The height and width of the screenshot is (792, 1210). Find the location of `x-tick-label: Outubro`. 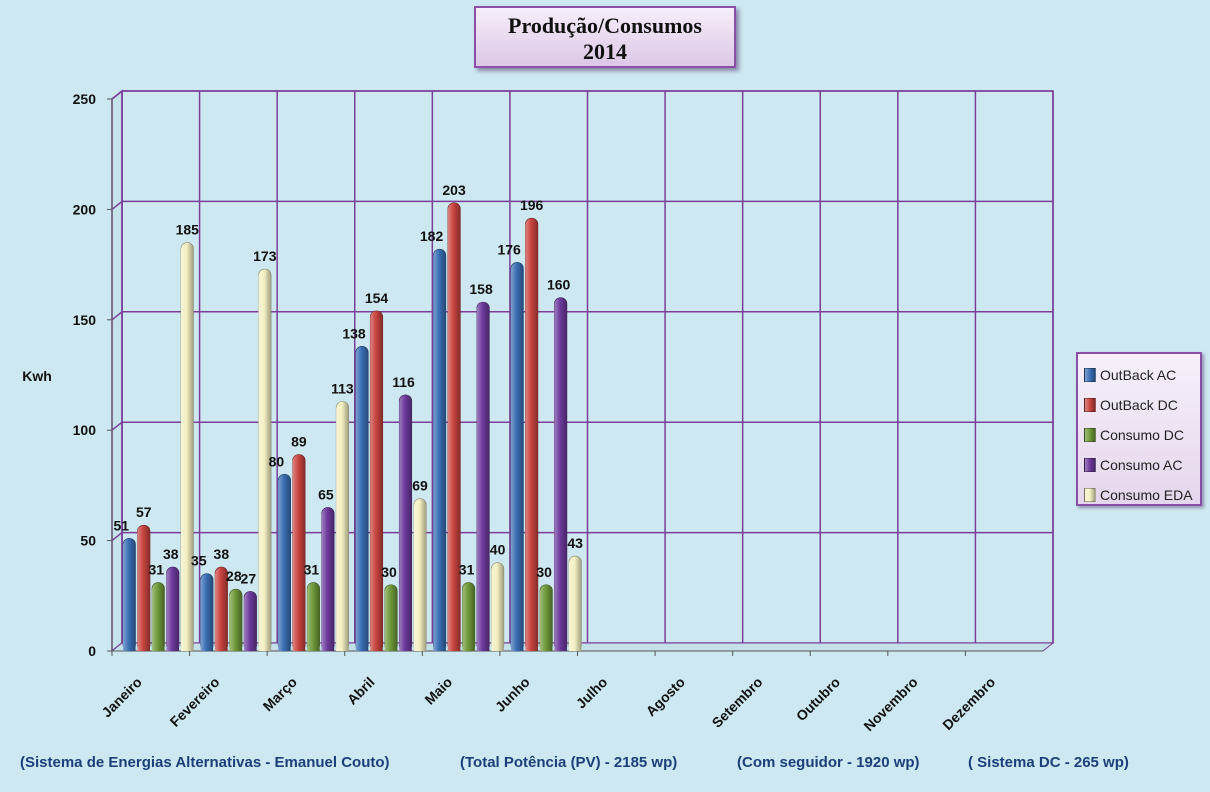

x-tick-label: Outubro is located at coordinates (818, 699).